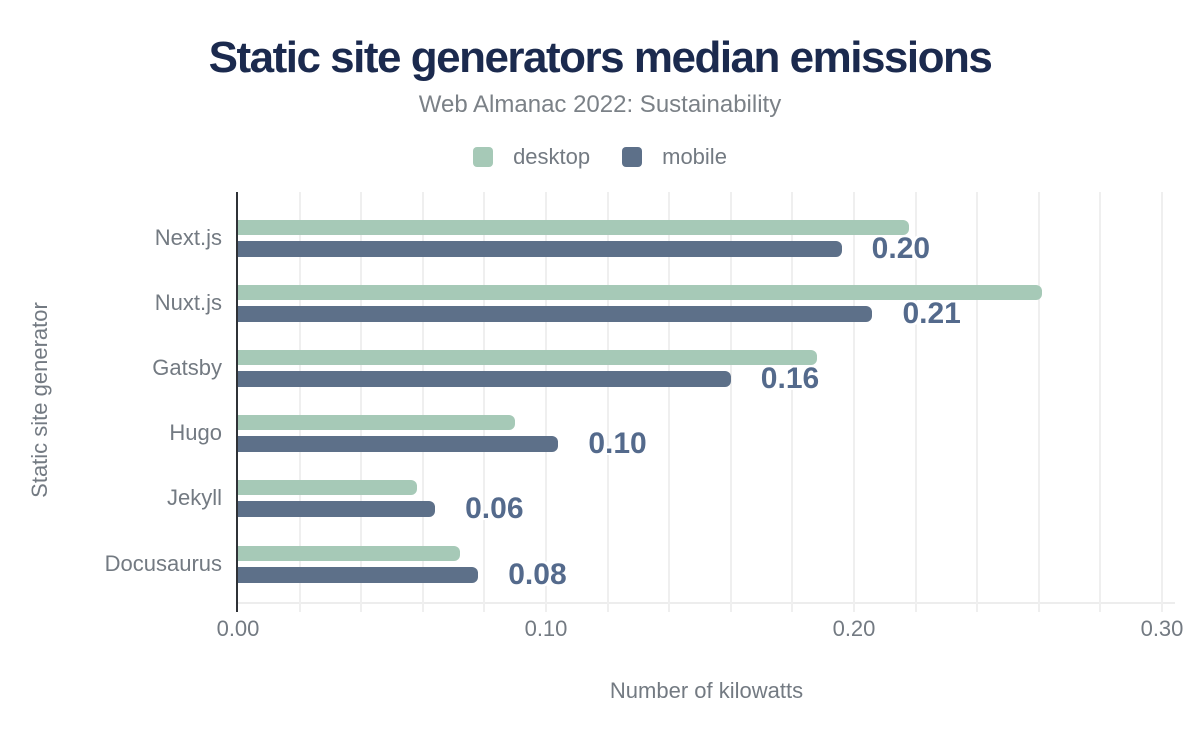  I want to click on category-label: Next.js, so click(188, 237).